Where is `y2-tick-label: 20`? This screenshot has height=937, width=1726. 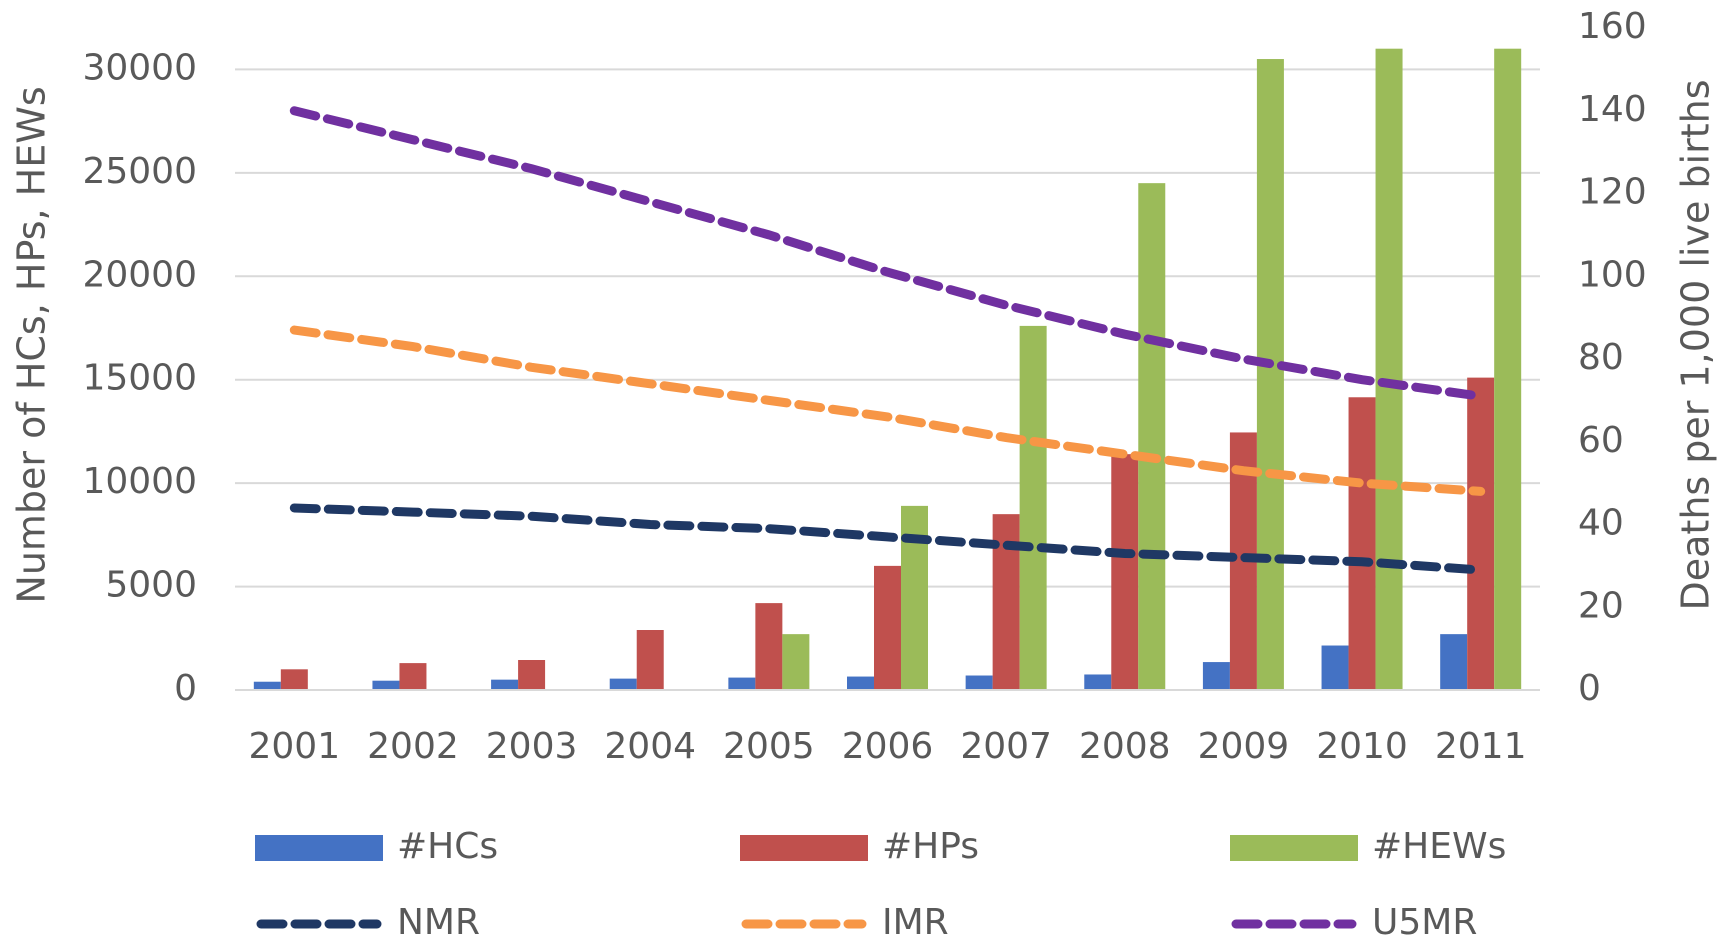
y2-tick-label: 20 is located at coordinates (1601, 605).